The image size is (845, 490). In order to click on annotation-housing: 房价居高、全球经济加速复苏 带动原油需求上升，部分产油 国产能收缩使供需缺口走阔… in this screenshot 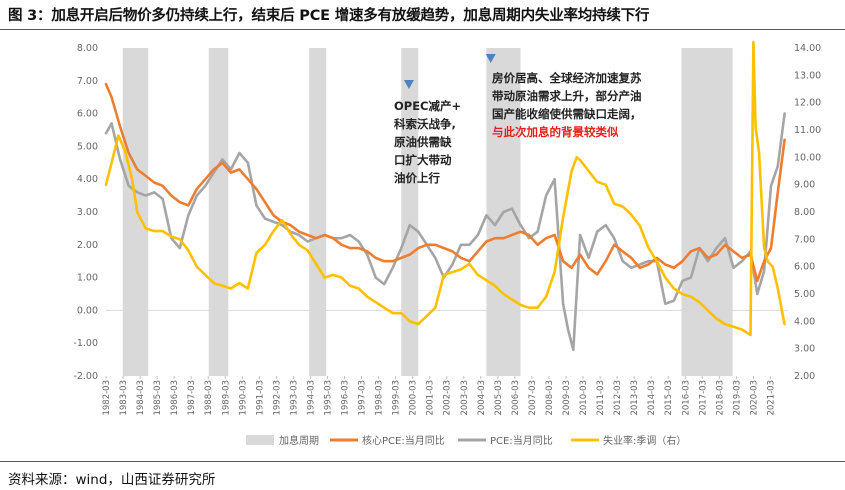, I will do `click(563, 96)`.